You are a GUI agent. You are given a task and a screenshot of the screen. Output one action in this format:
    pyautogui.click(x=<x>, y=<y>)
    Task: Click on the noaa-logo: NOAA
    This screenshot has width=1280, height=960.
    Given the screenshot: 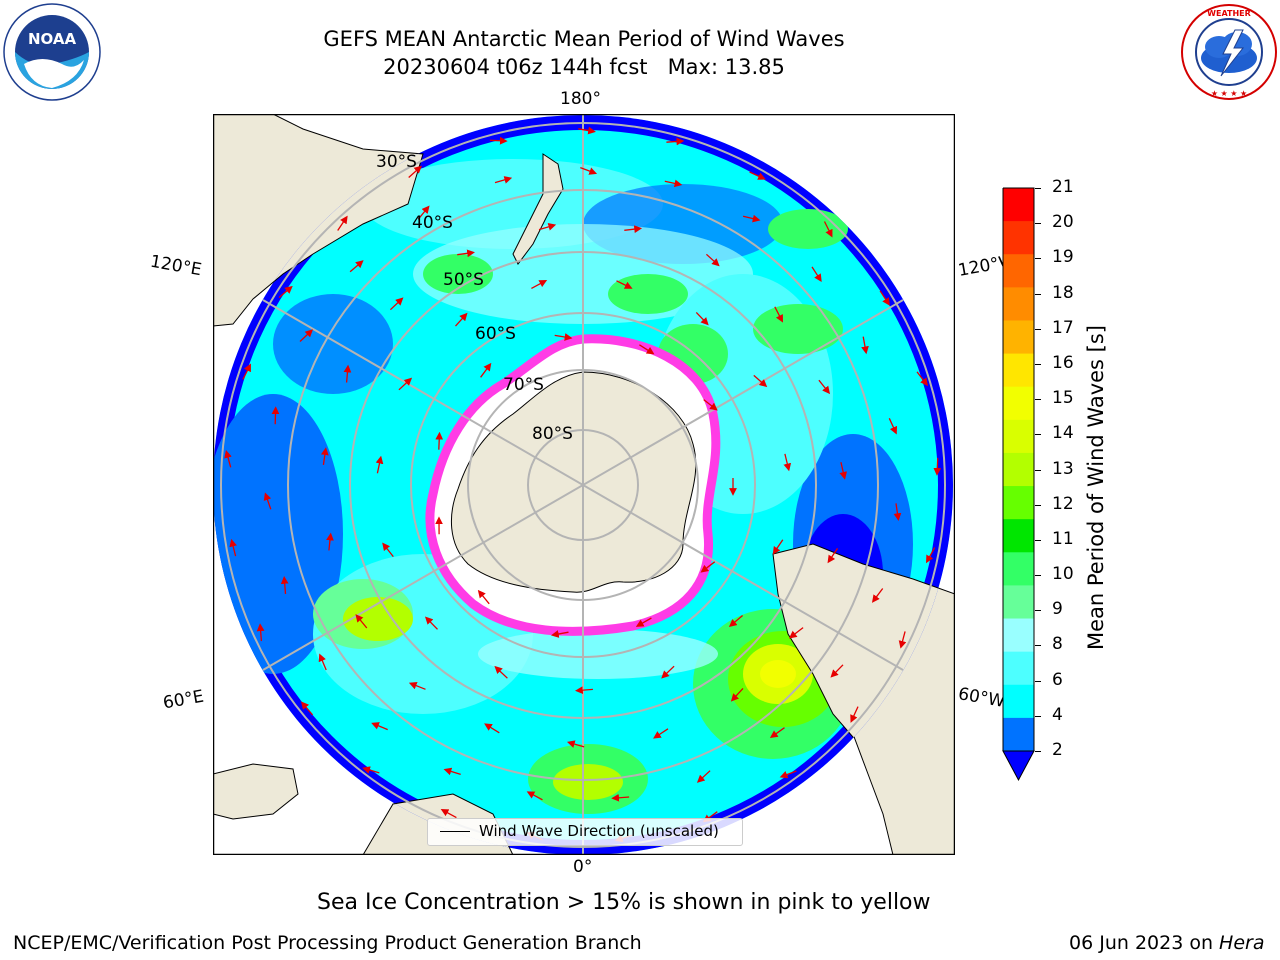 What is the action you would take?
    pyautogui.click(x=52, y=52)
    